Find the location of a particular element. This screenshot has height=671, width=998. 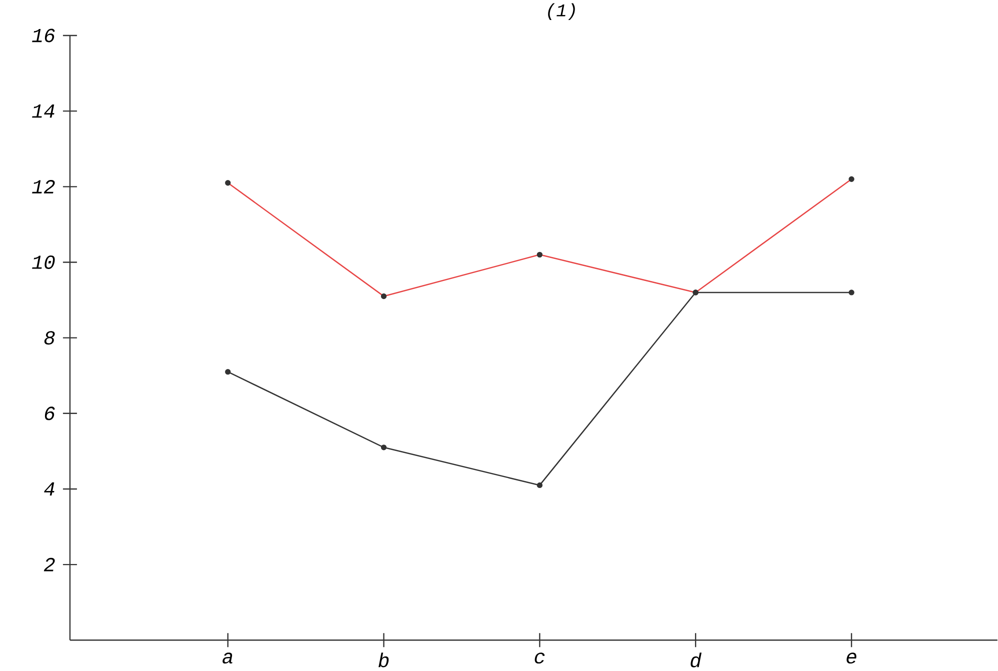

y-tick-label: 10 is located at coordinates (43, 263).